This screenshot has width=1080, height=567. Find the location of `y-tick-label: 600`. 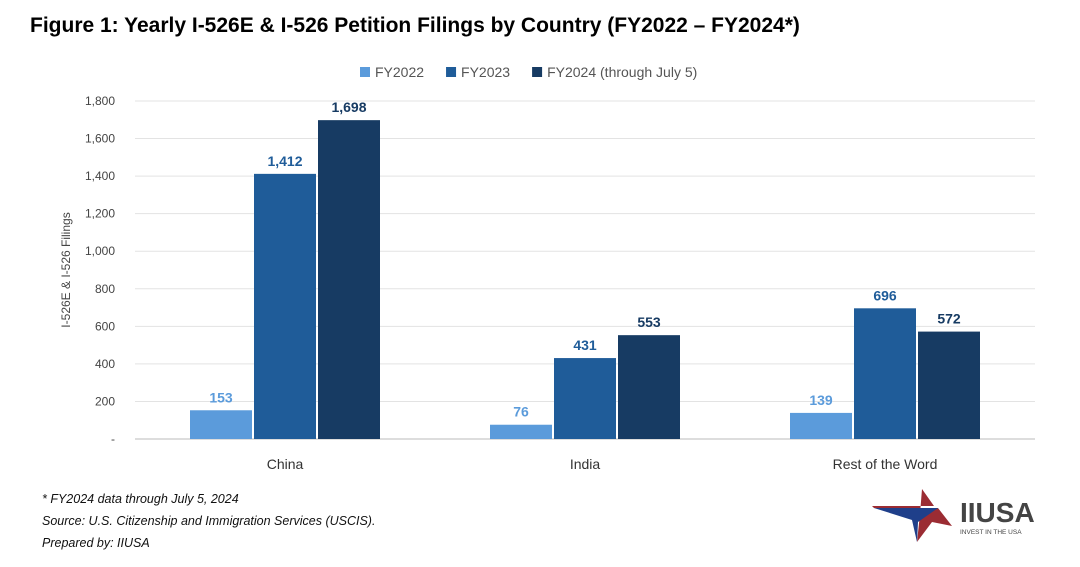

y-tick-label: 600 is located at coordinates (105, 326).